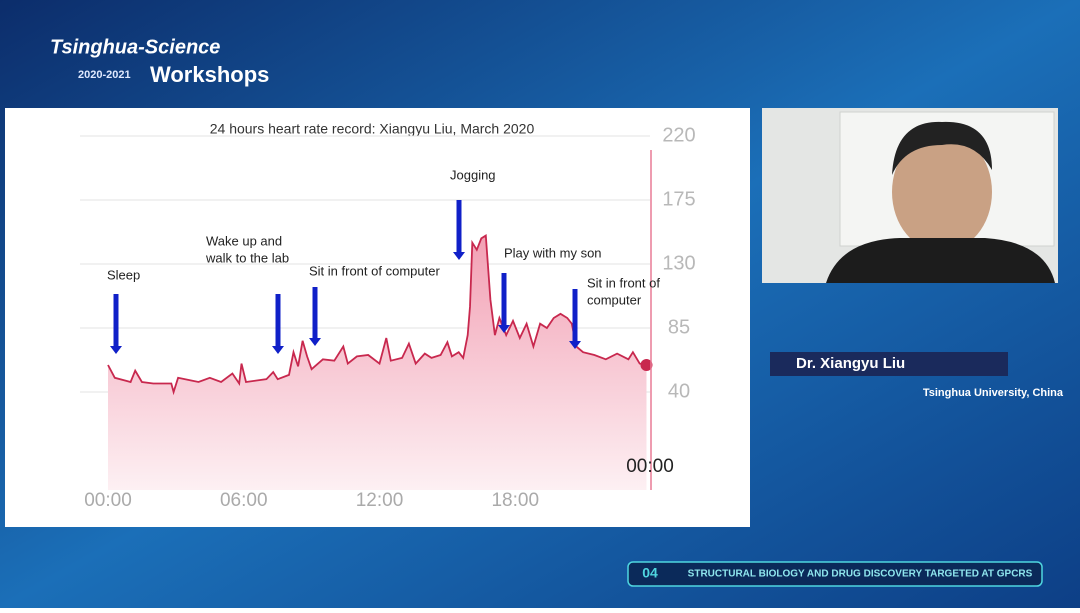  What do you see at coordinates (678, 135) in the screenshot?
I see `y-tick-label: 220` at bounding box center [678, 135].